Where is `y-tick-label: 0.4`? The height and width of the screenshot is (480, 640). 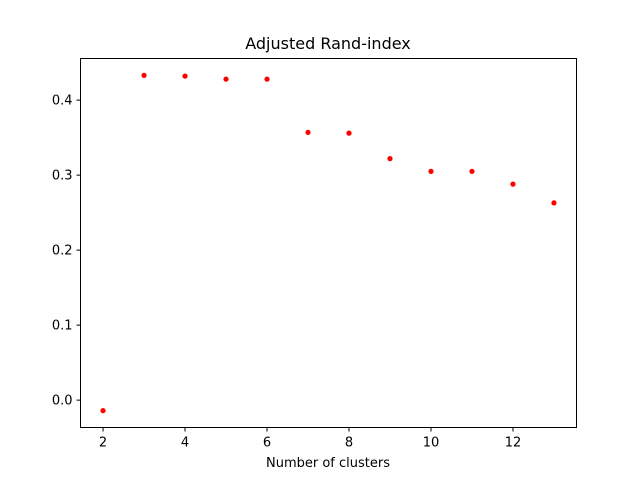
y-tick-label: 0.4 is located at coordinates (62, 101).